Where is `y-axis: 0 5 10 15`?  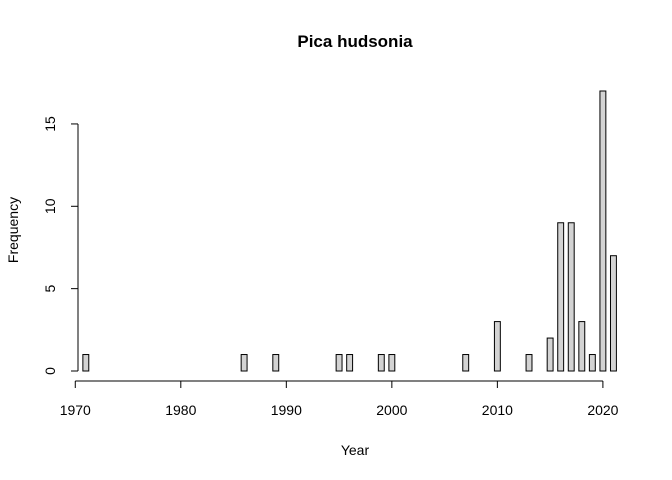 y-axis: 0 5 10 15 is located at coordinates (60, 245).